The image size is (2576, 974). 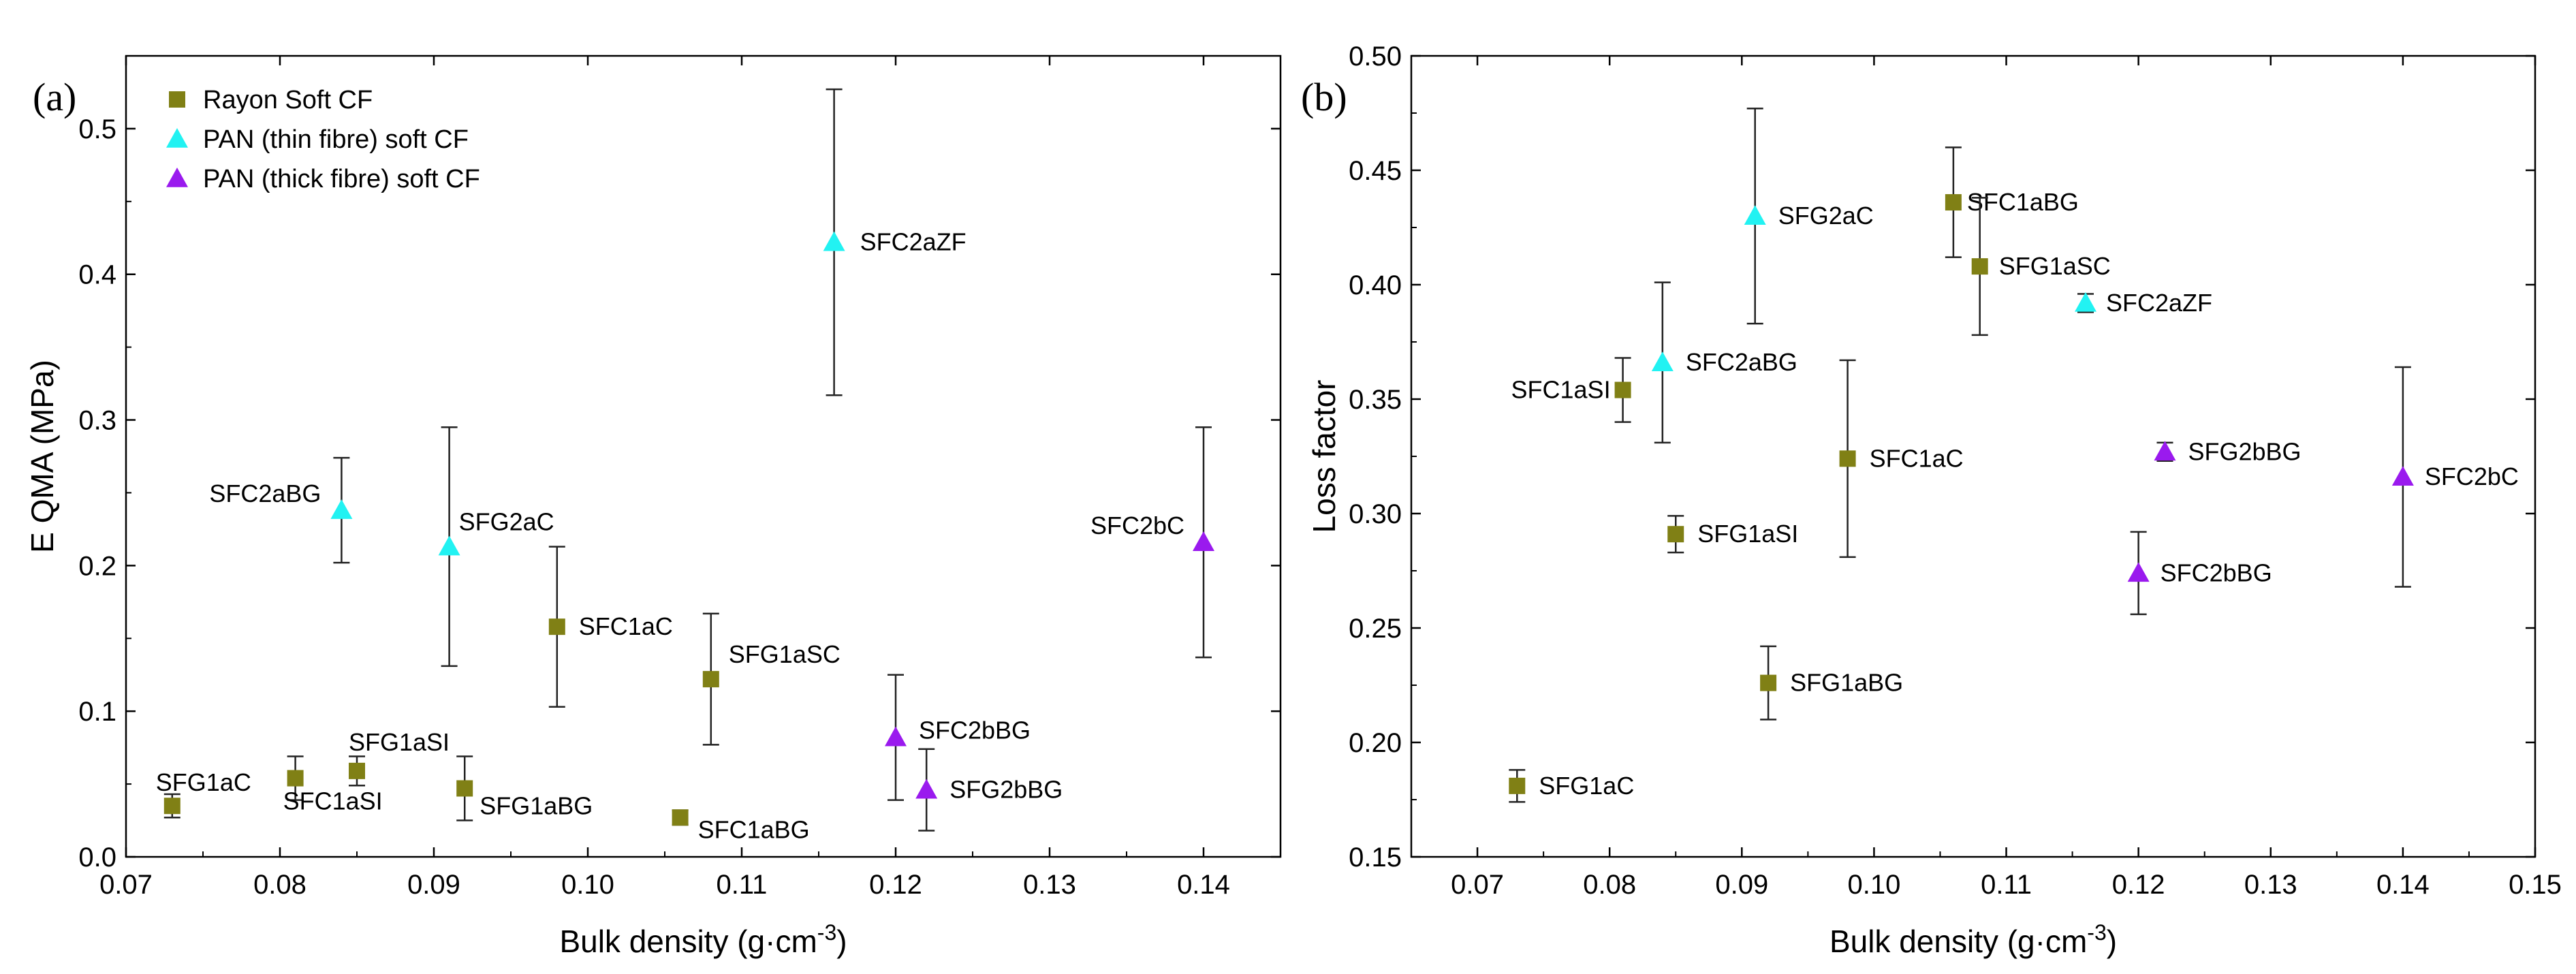 What do you see at coordinates (1375, 743) in the screenshot?
I see `y-tick-label: 0.20` at bounding box center [1375, 743].